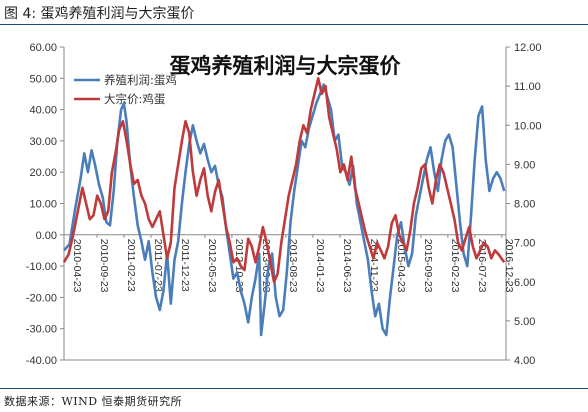 This screenshot has height=412, width=588. Describe the element at coordinates (99, 14) in the screenshot. I see `figure-label: 图 4: 蛋鸡养殖利润与大宗蛋价` at that location.